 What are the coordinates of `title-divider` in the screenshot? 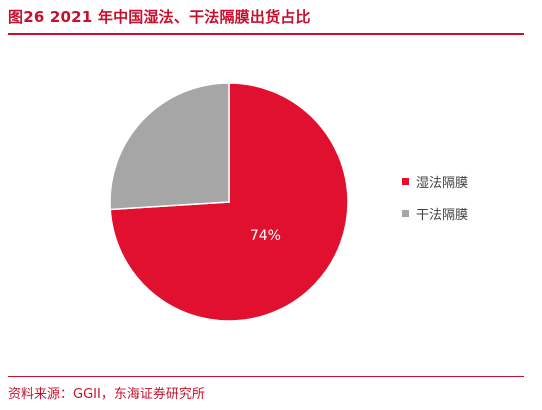 It's located at (266, 34).